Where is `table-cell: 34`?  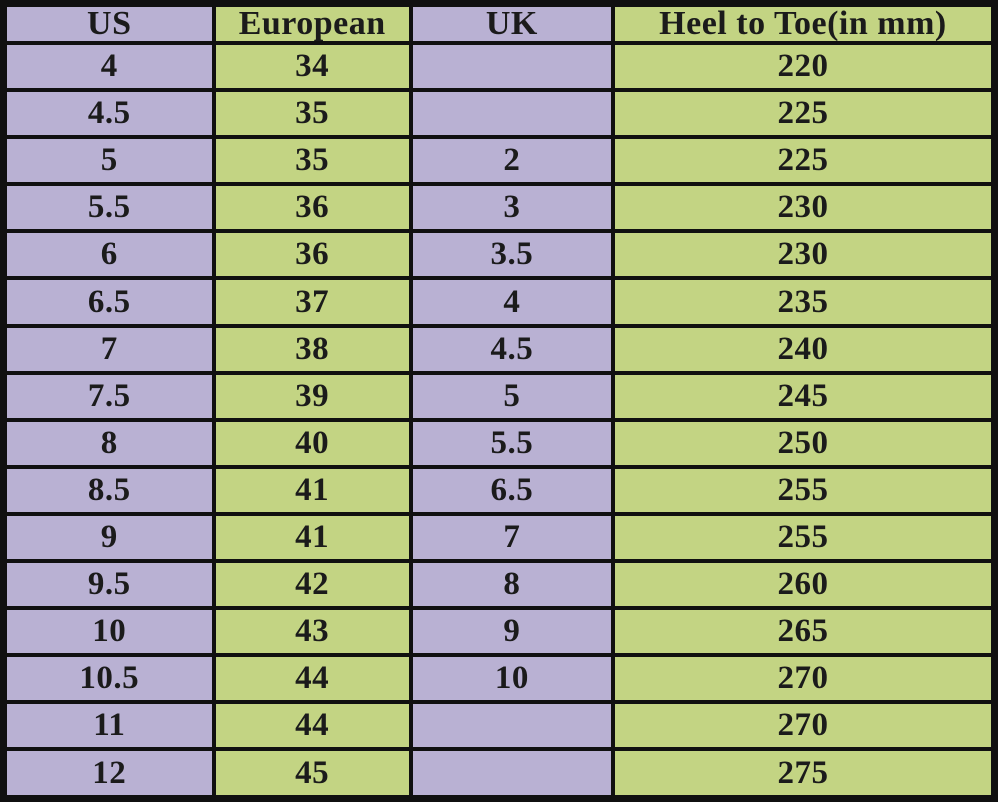
table-cell: 34 is located at coordinates (312, 66).